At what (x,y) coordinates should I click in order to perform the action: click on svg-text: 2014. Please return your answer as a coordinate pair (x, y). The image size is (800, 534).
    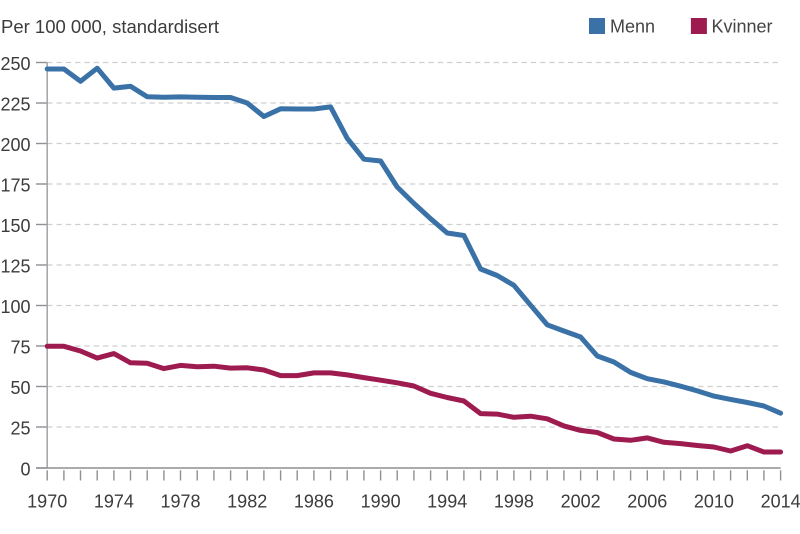
    Looking at the image, I should click on (780, 502).